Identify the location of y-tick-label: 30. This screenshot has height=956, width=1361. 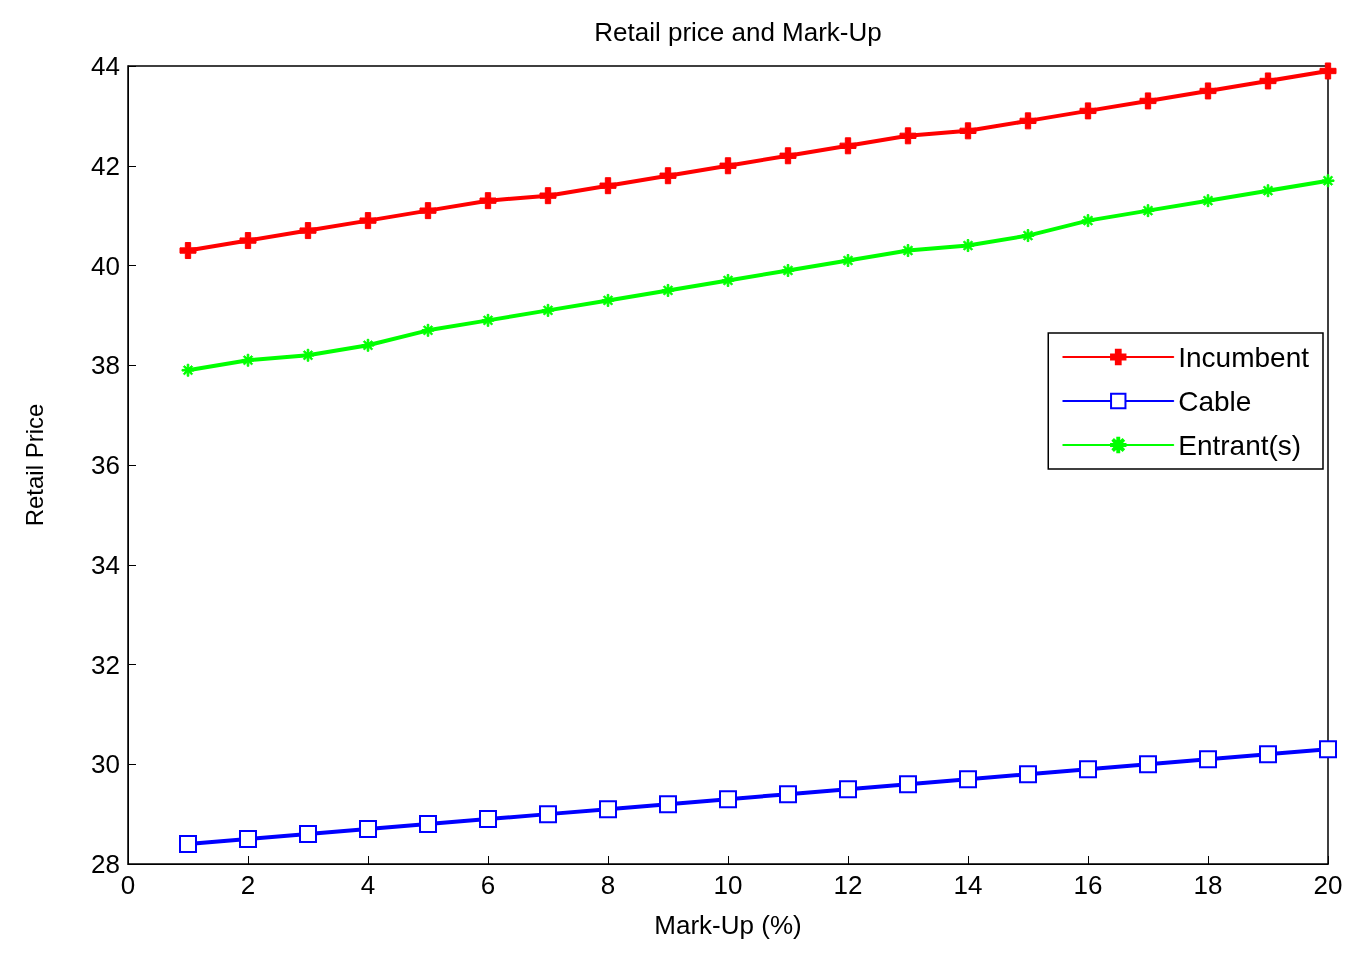
(105, 764).